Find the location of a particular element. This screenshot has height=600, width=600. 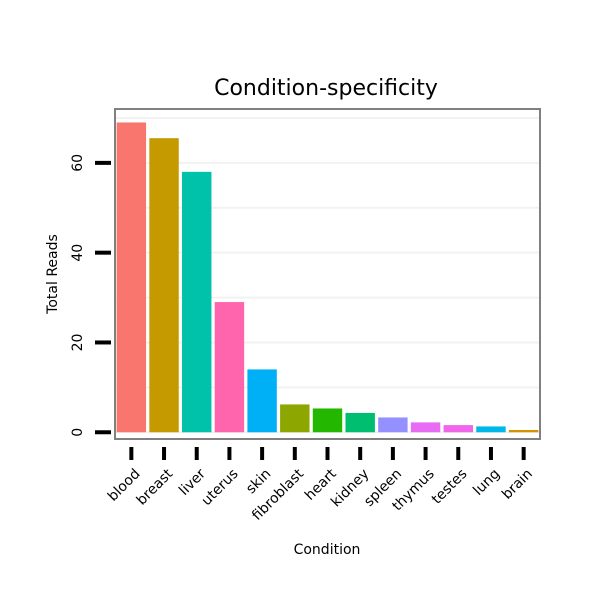

bar-brain is located at coordinates (523, 431).